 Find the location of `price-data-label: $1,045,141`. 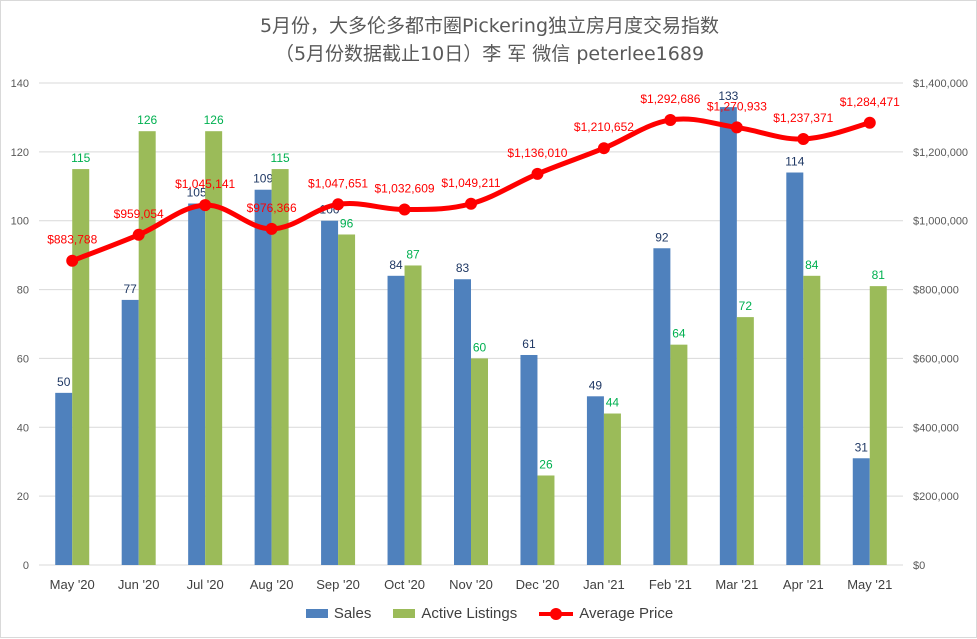

price-data-label: $1,045,141 is located at coordinates (205, 184).